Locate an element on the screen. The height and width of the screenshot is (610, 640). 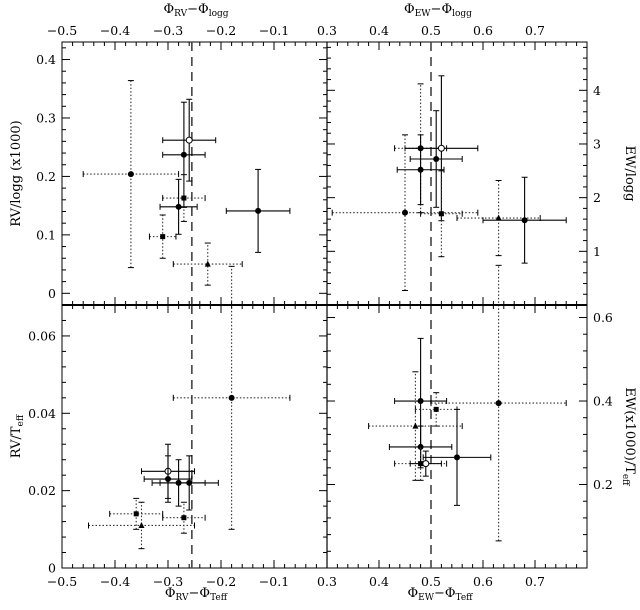
y-tick-label: 2 is located at coordinates (597, 197).